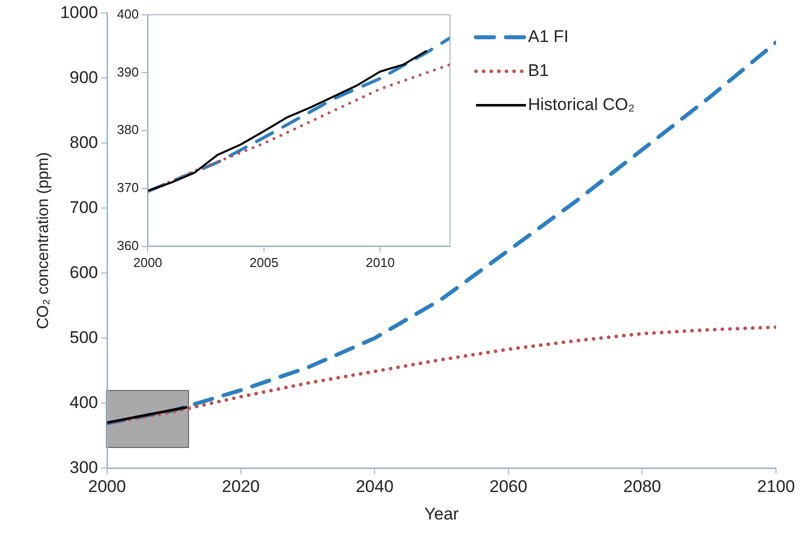 The height and width of the screenshot is (533, 800). I want to click on y-tick-label: 380, so click(127, 130).